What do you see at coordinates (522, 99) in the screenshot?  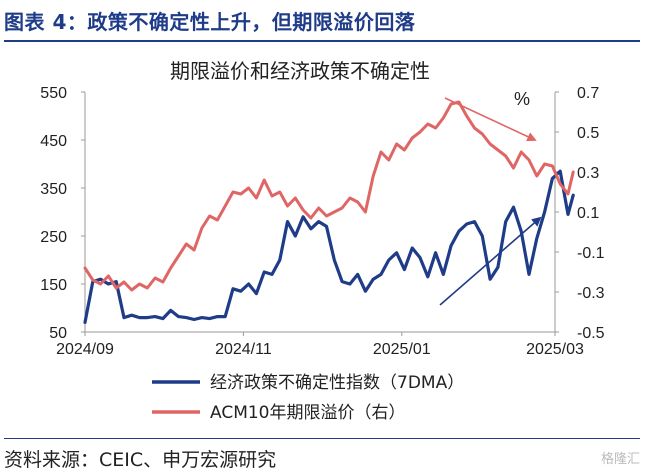 I see `right-axis-unit: %` at bounding box center [522, 99].